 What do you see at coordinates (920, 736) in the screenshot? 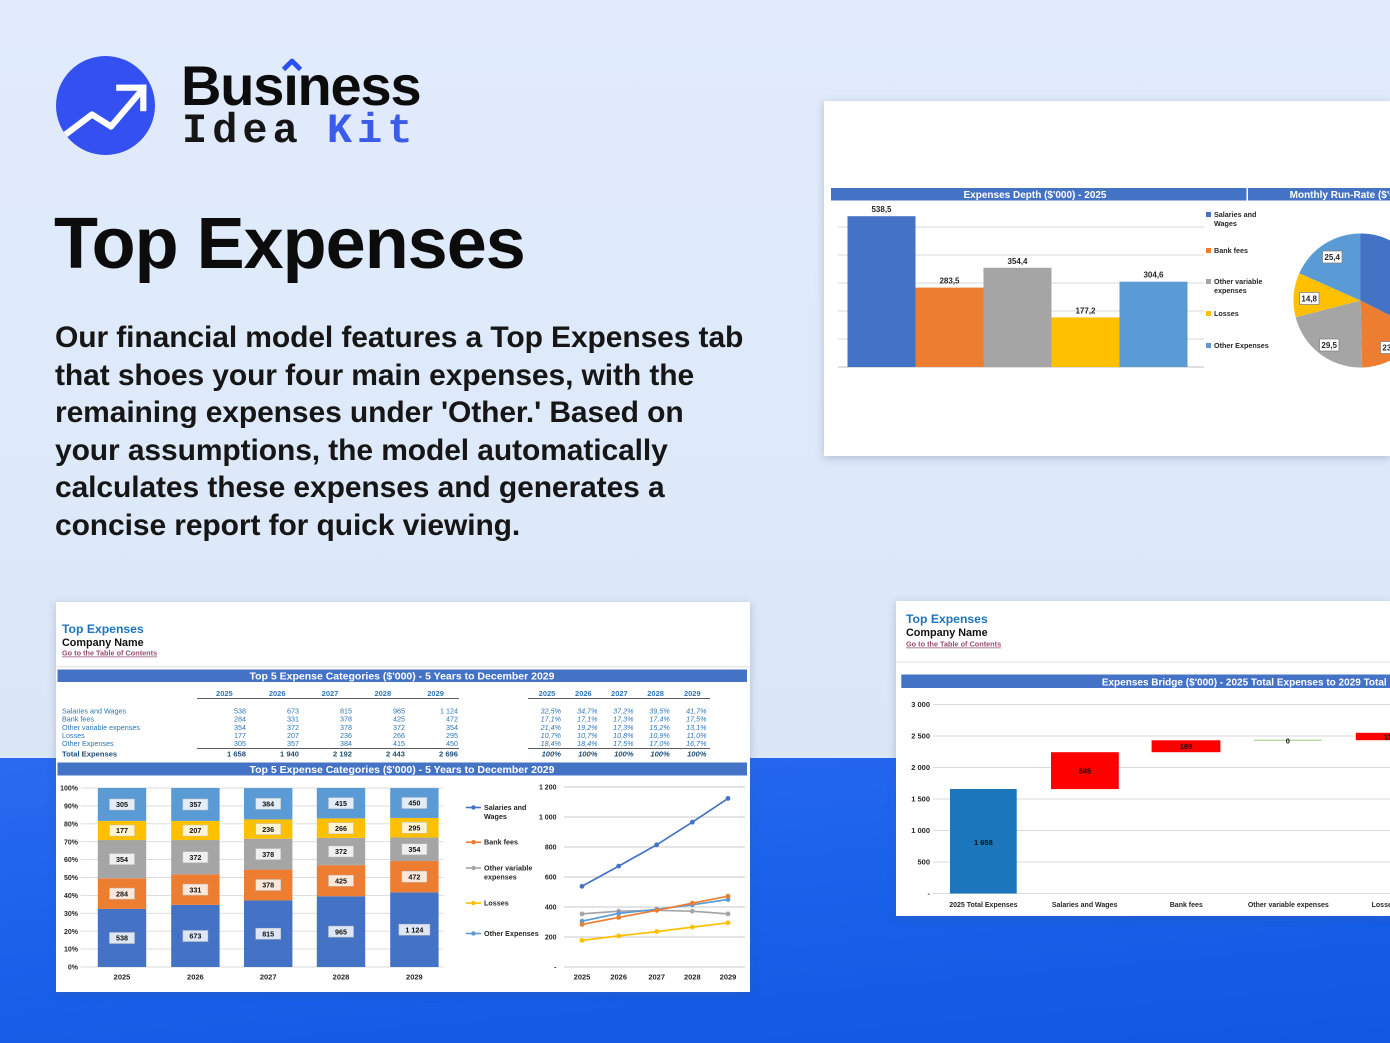
I see `svg-text: 2 500` at bounding box center [920, 736].